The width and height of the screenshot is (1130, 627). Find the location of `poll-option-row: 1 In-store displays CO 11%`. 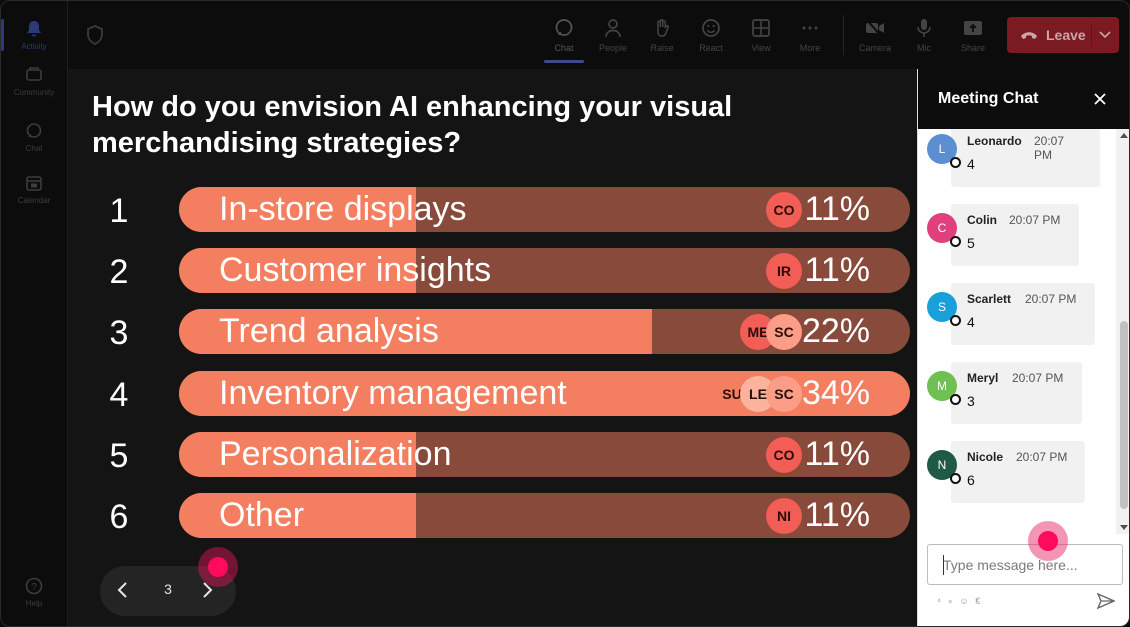

poll-option-row: 1 In-store displays CO 11% is located at coordinates (492, 210).